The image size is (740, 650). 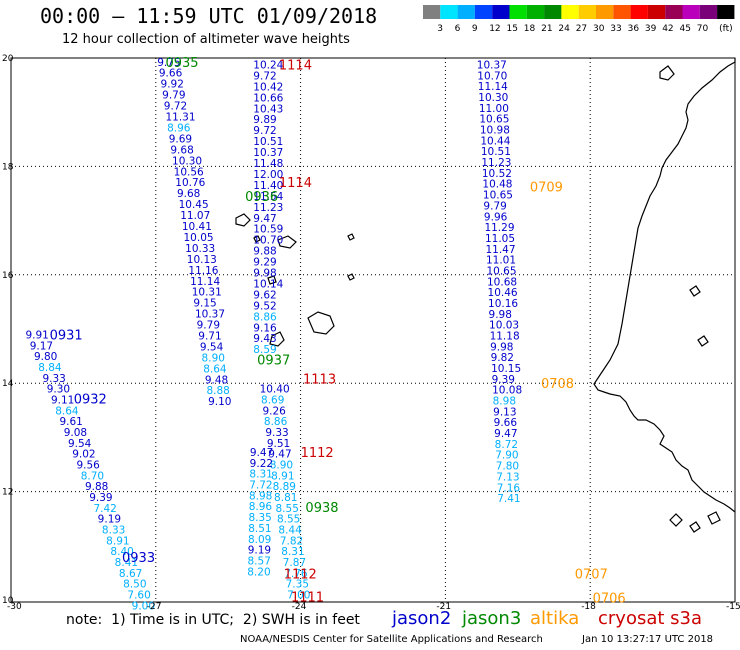 I want to click on swh-value: 8.88, so click(x=217, y=391).